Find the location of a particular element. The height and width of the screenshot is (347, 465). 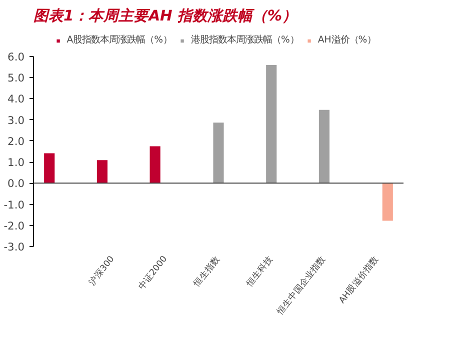

y-tick-label: 2.0 is located at coordinates (16, 141).